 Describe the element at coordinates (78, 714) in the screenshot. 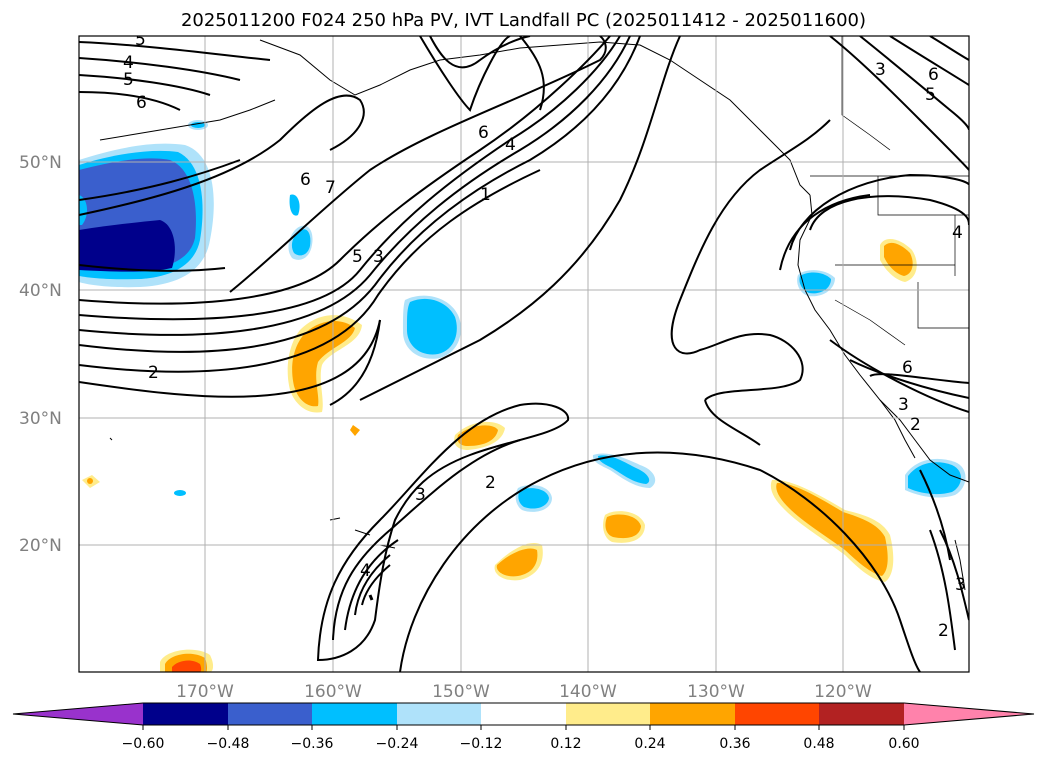

I see `colorbar-min-extend` at that location.